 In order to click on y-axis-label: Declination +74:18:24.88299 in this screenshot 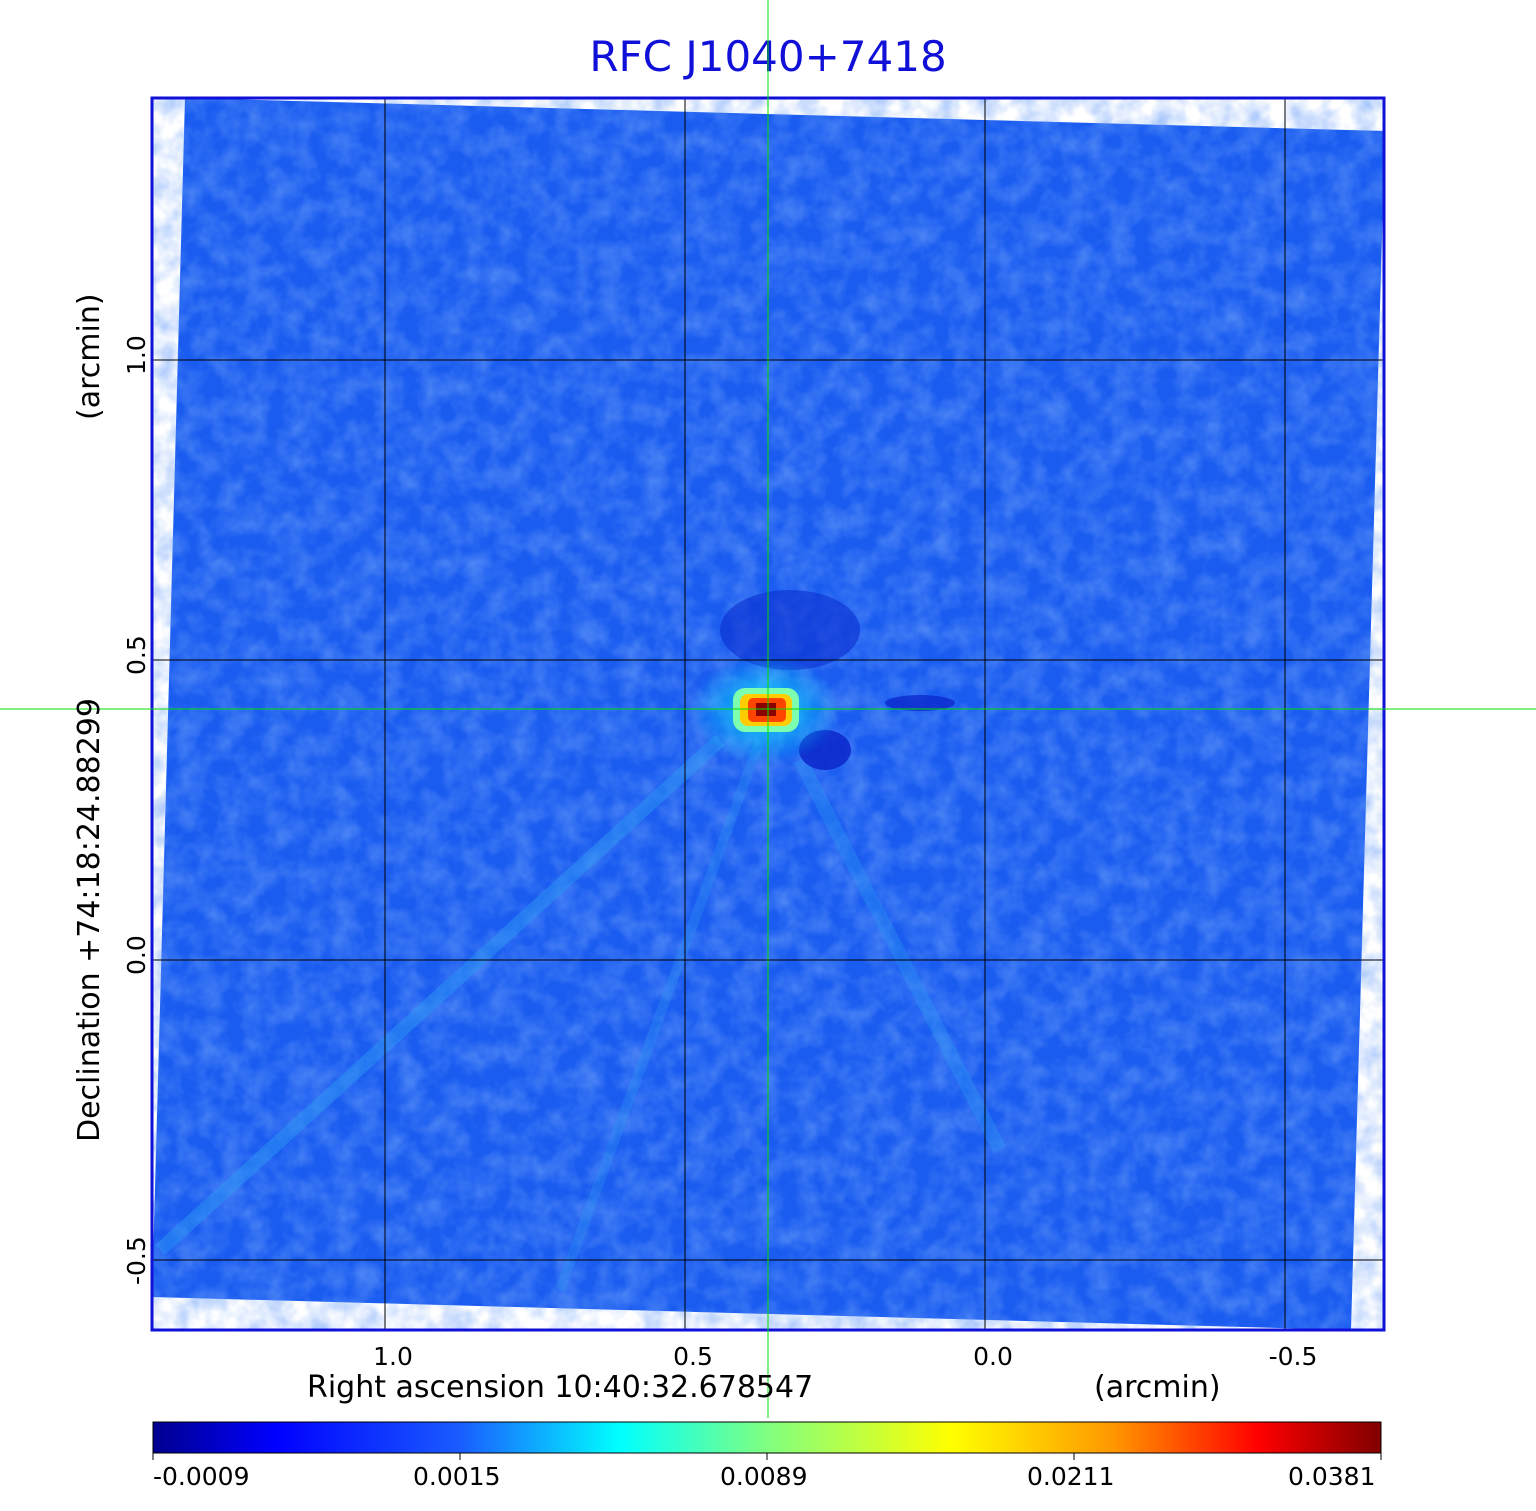, I will do `click(89, 920)`.